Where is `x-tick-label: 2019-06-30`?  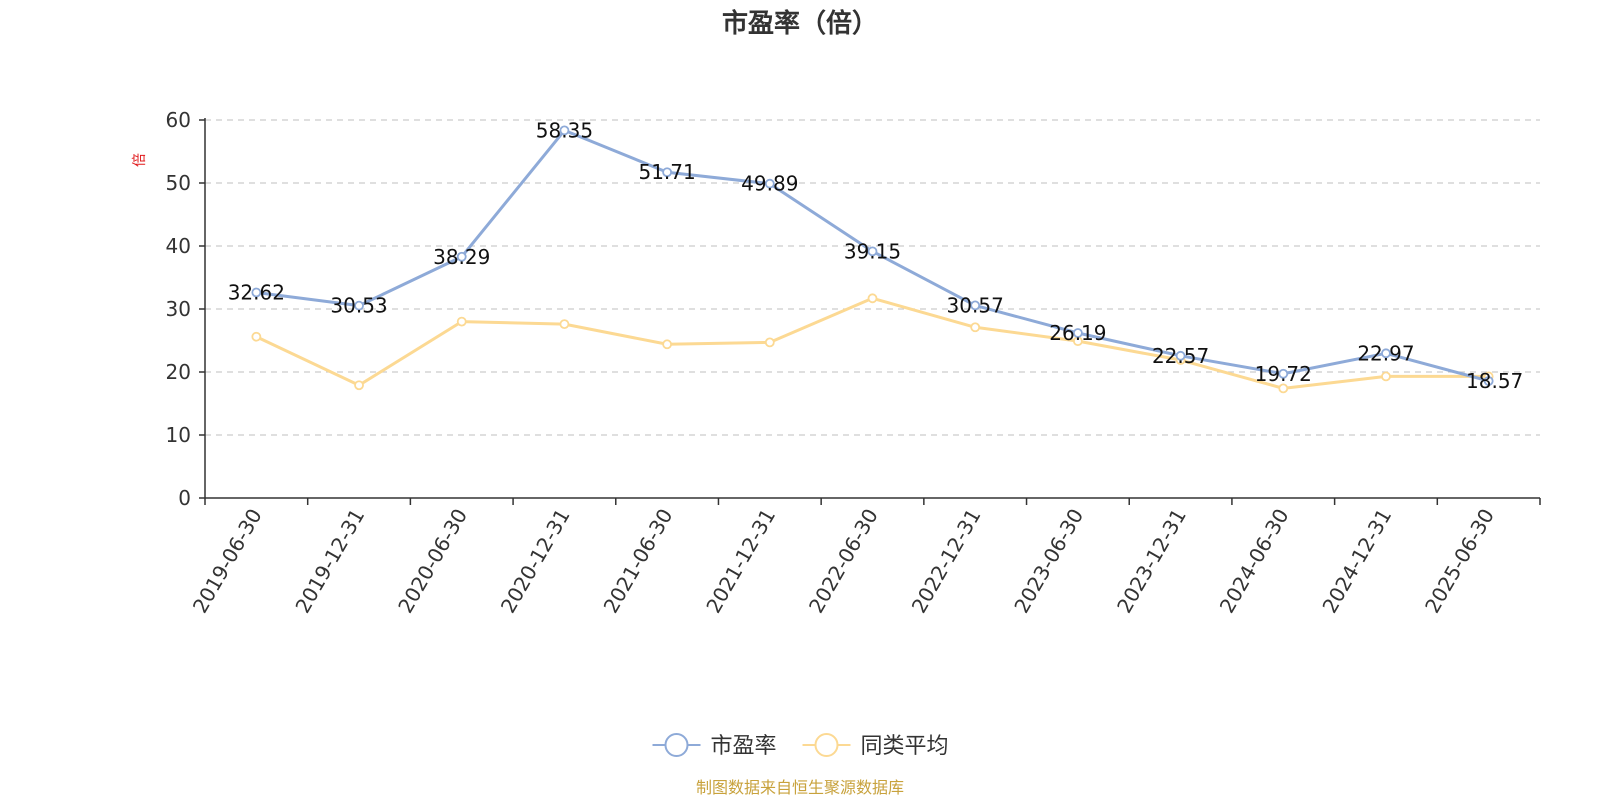 x-tick-label: 2019-06-30 is located at coordinates (227, 561).